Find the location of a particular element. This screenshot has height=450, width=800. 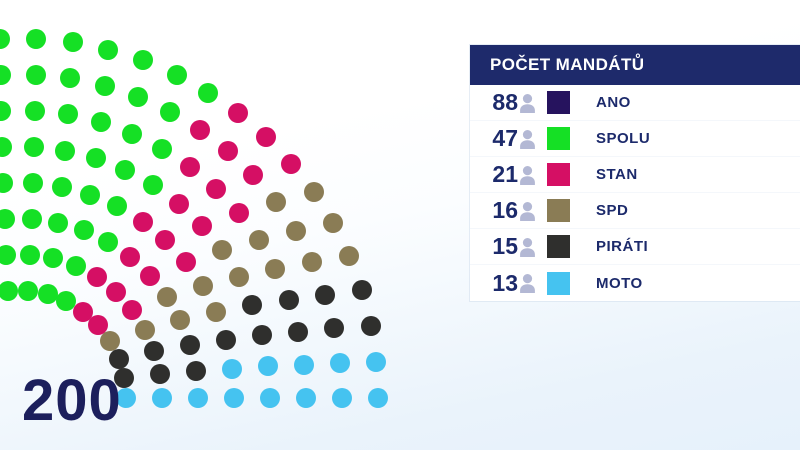

legend-row-spd: 16 SPD is located at coordinates (635, 211).